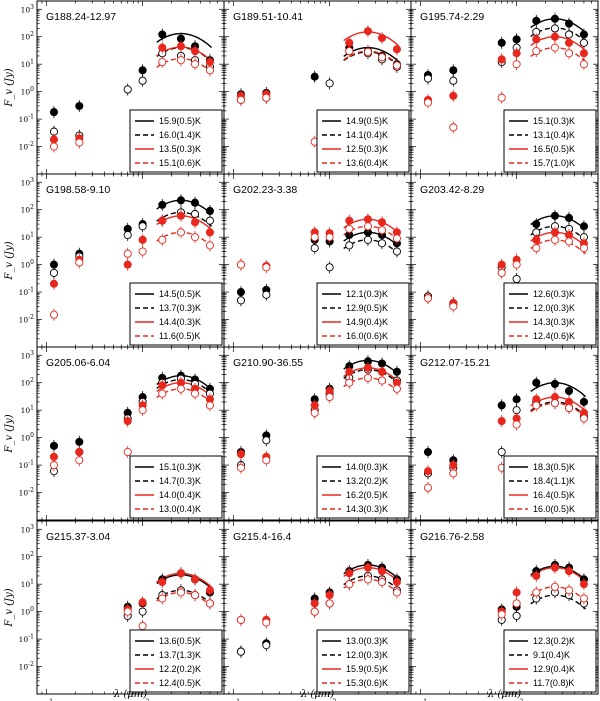  What do you see at coordinates (265, 190) in the screenshot?
I see `panel-title: G202.23-3.38` at bounding box center [265, 190].